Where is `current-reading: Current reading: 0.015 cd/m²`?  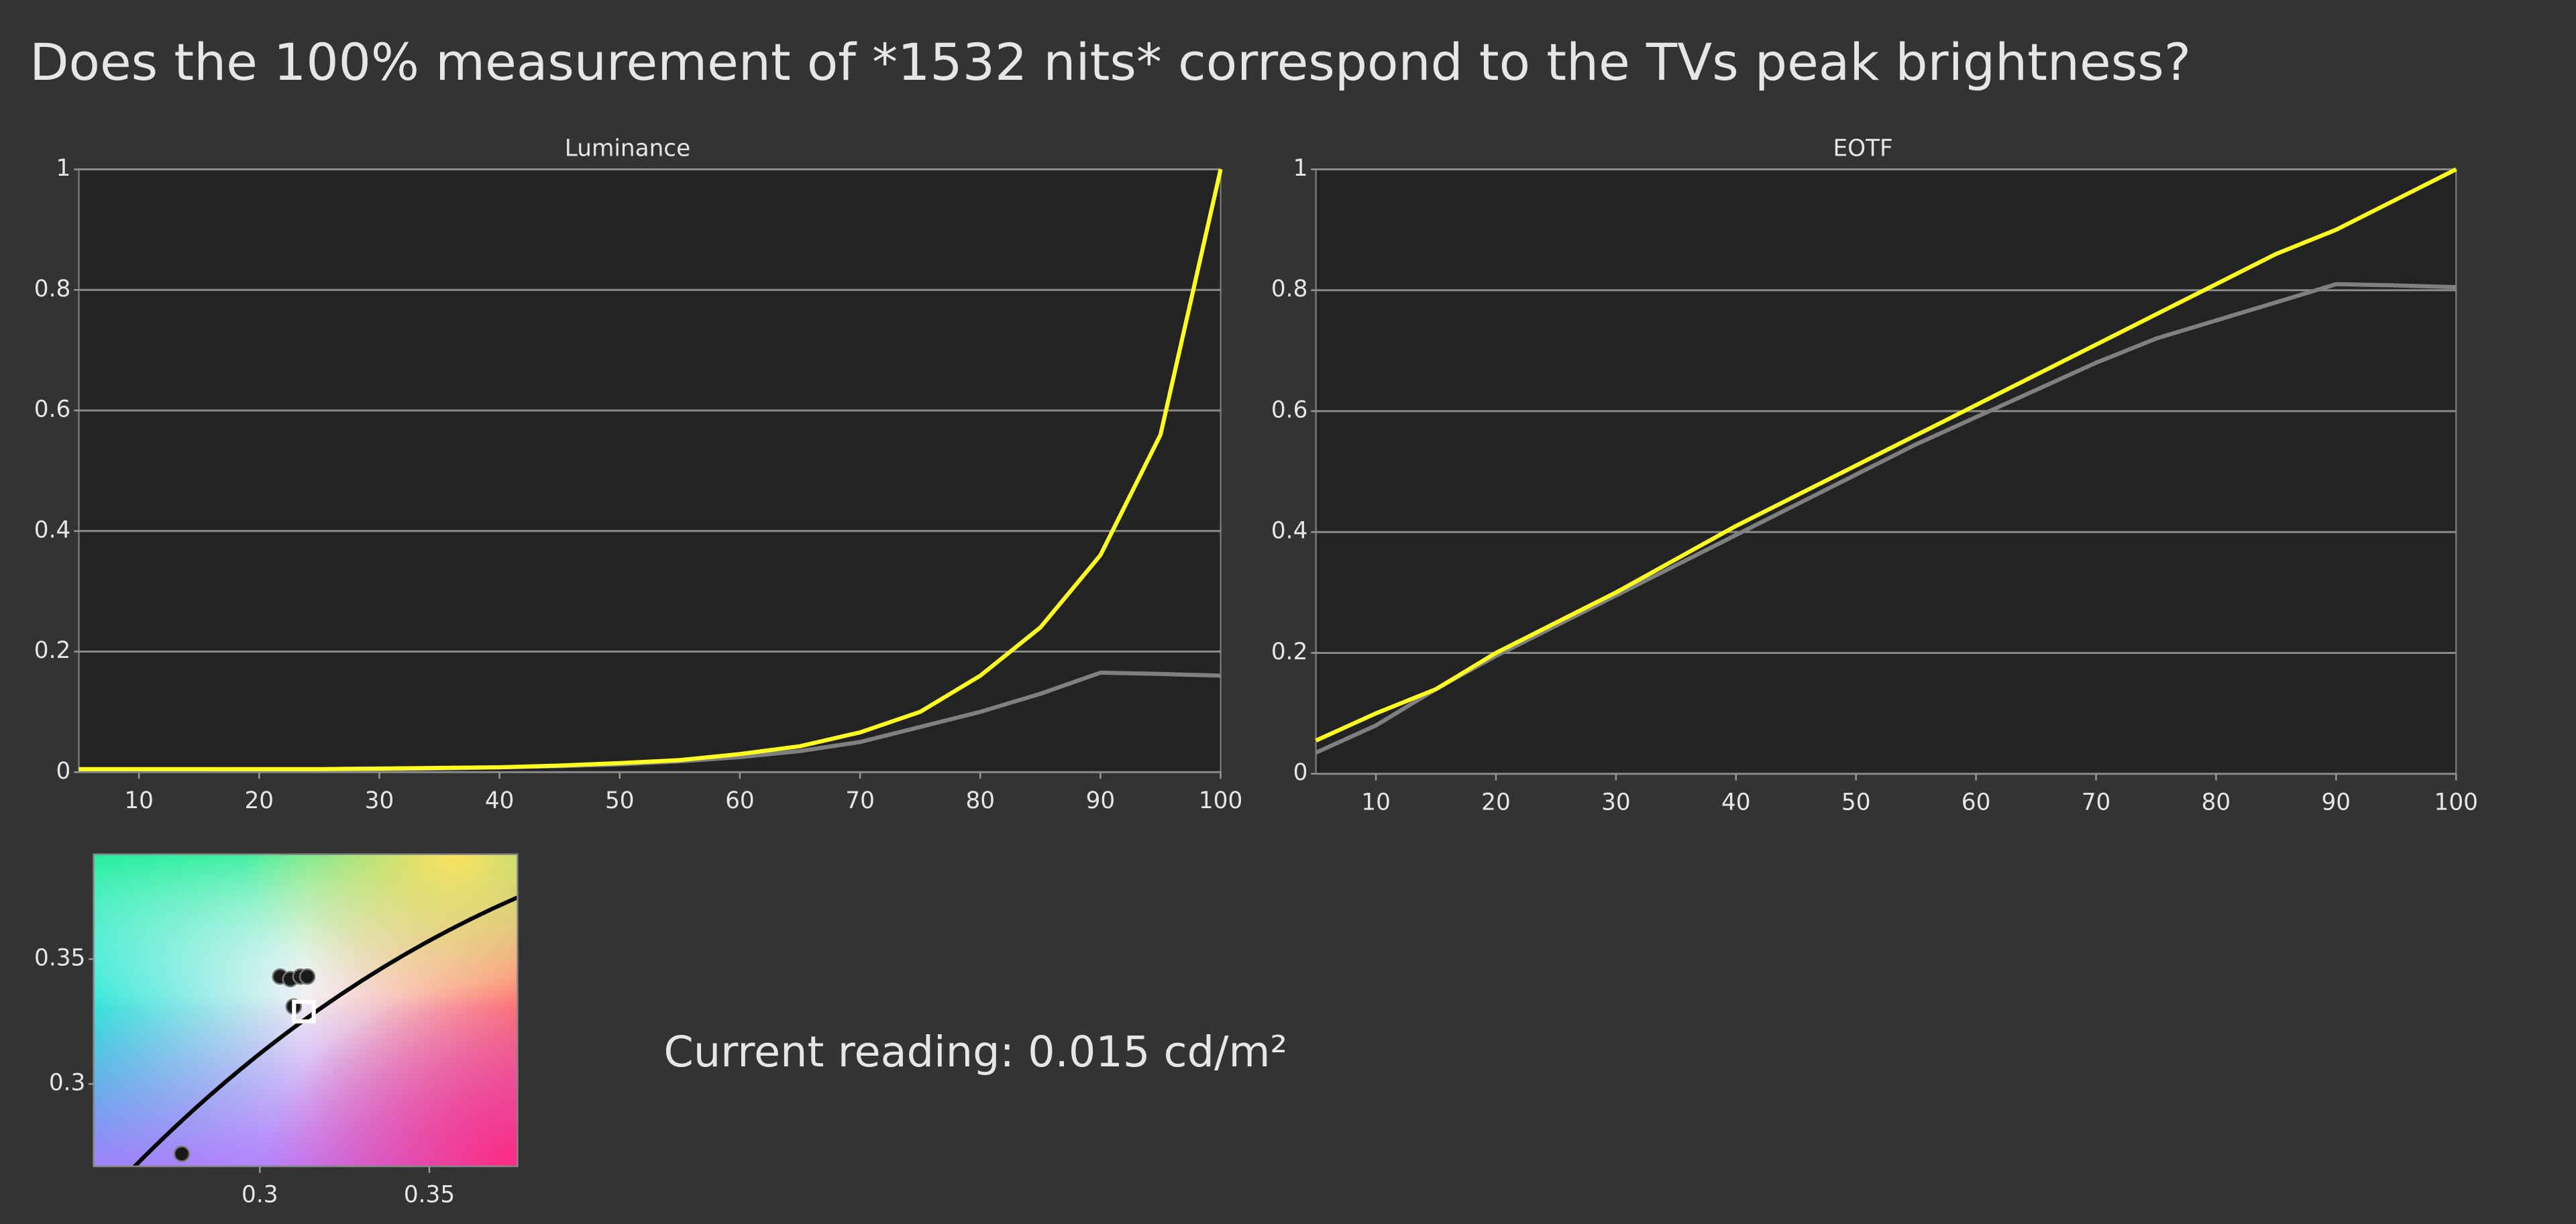 current-reading: Current reading: 0.015 cd/m² is located at coordinates (975, 1052).